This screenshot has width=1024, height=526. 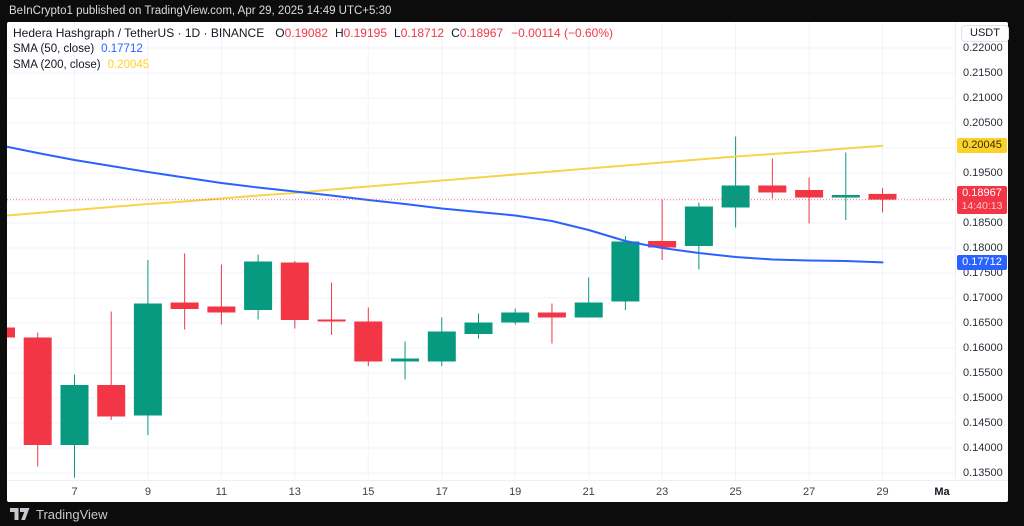 I want to click on last-price-badge: 0.18967 14:40:13, so click(x=982, y=200).